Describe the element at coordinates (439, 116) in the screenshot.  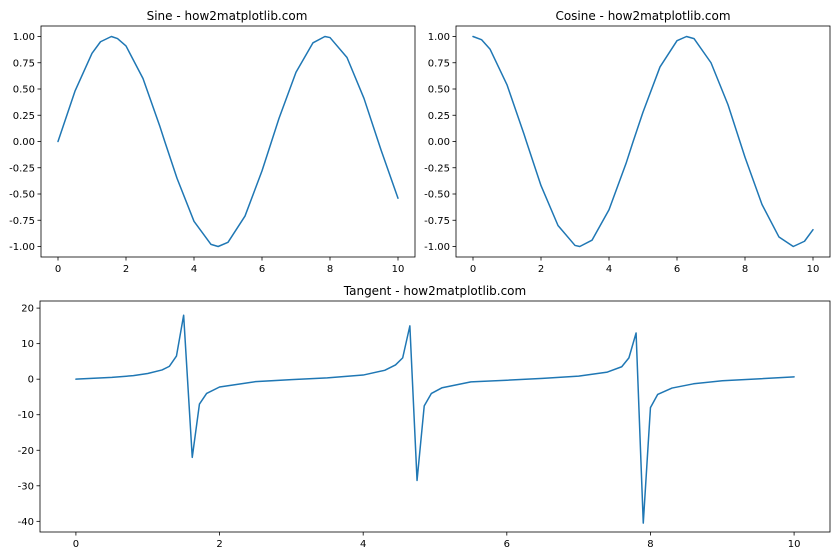
I see `cosine-y-tick-label: 0.25` at that location.